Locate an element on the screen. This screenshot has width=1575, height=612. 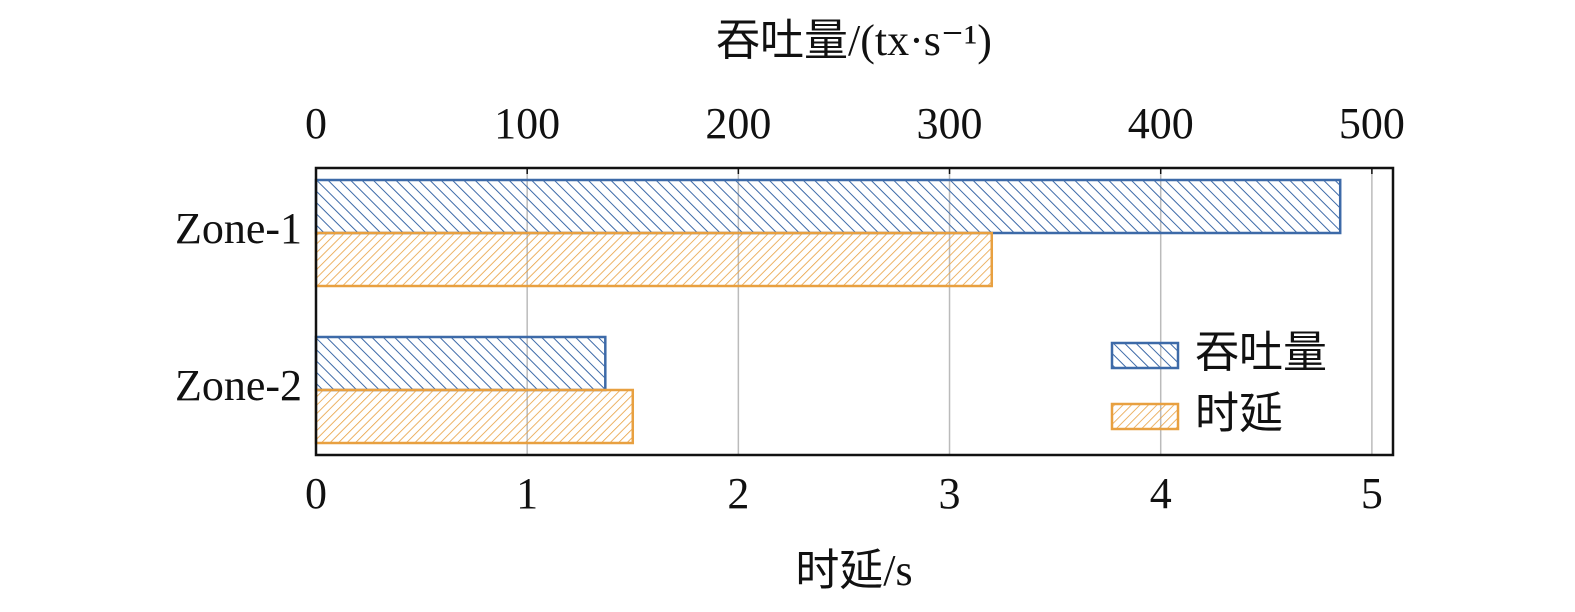
x-tick-label: 5 is located at coordinates (1372, 493).